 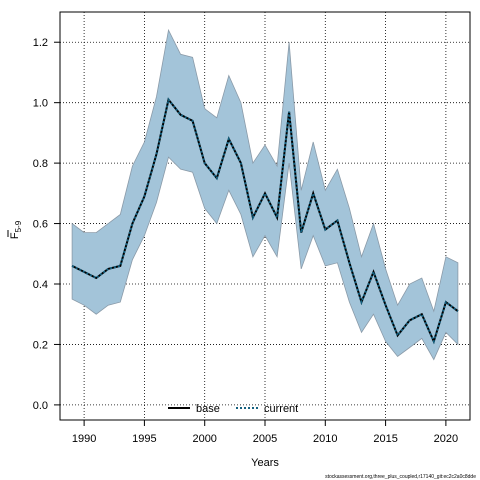 I want to click on y-axis-title: F5-9, so click(x=15, y=229).